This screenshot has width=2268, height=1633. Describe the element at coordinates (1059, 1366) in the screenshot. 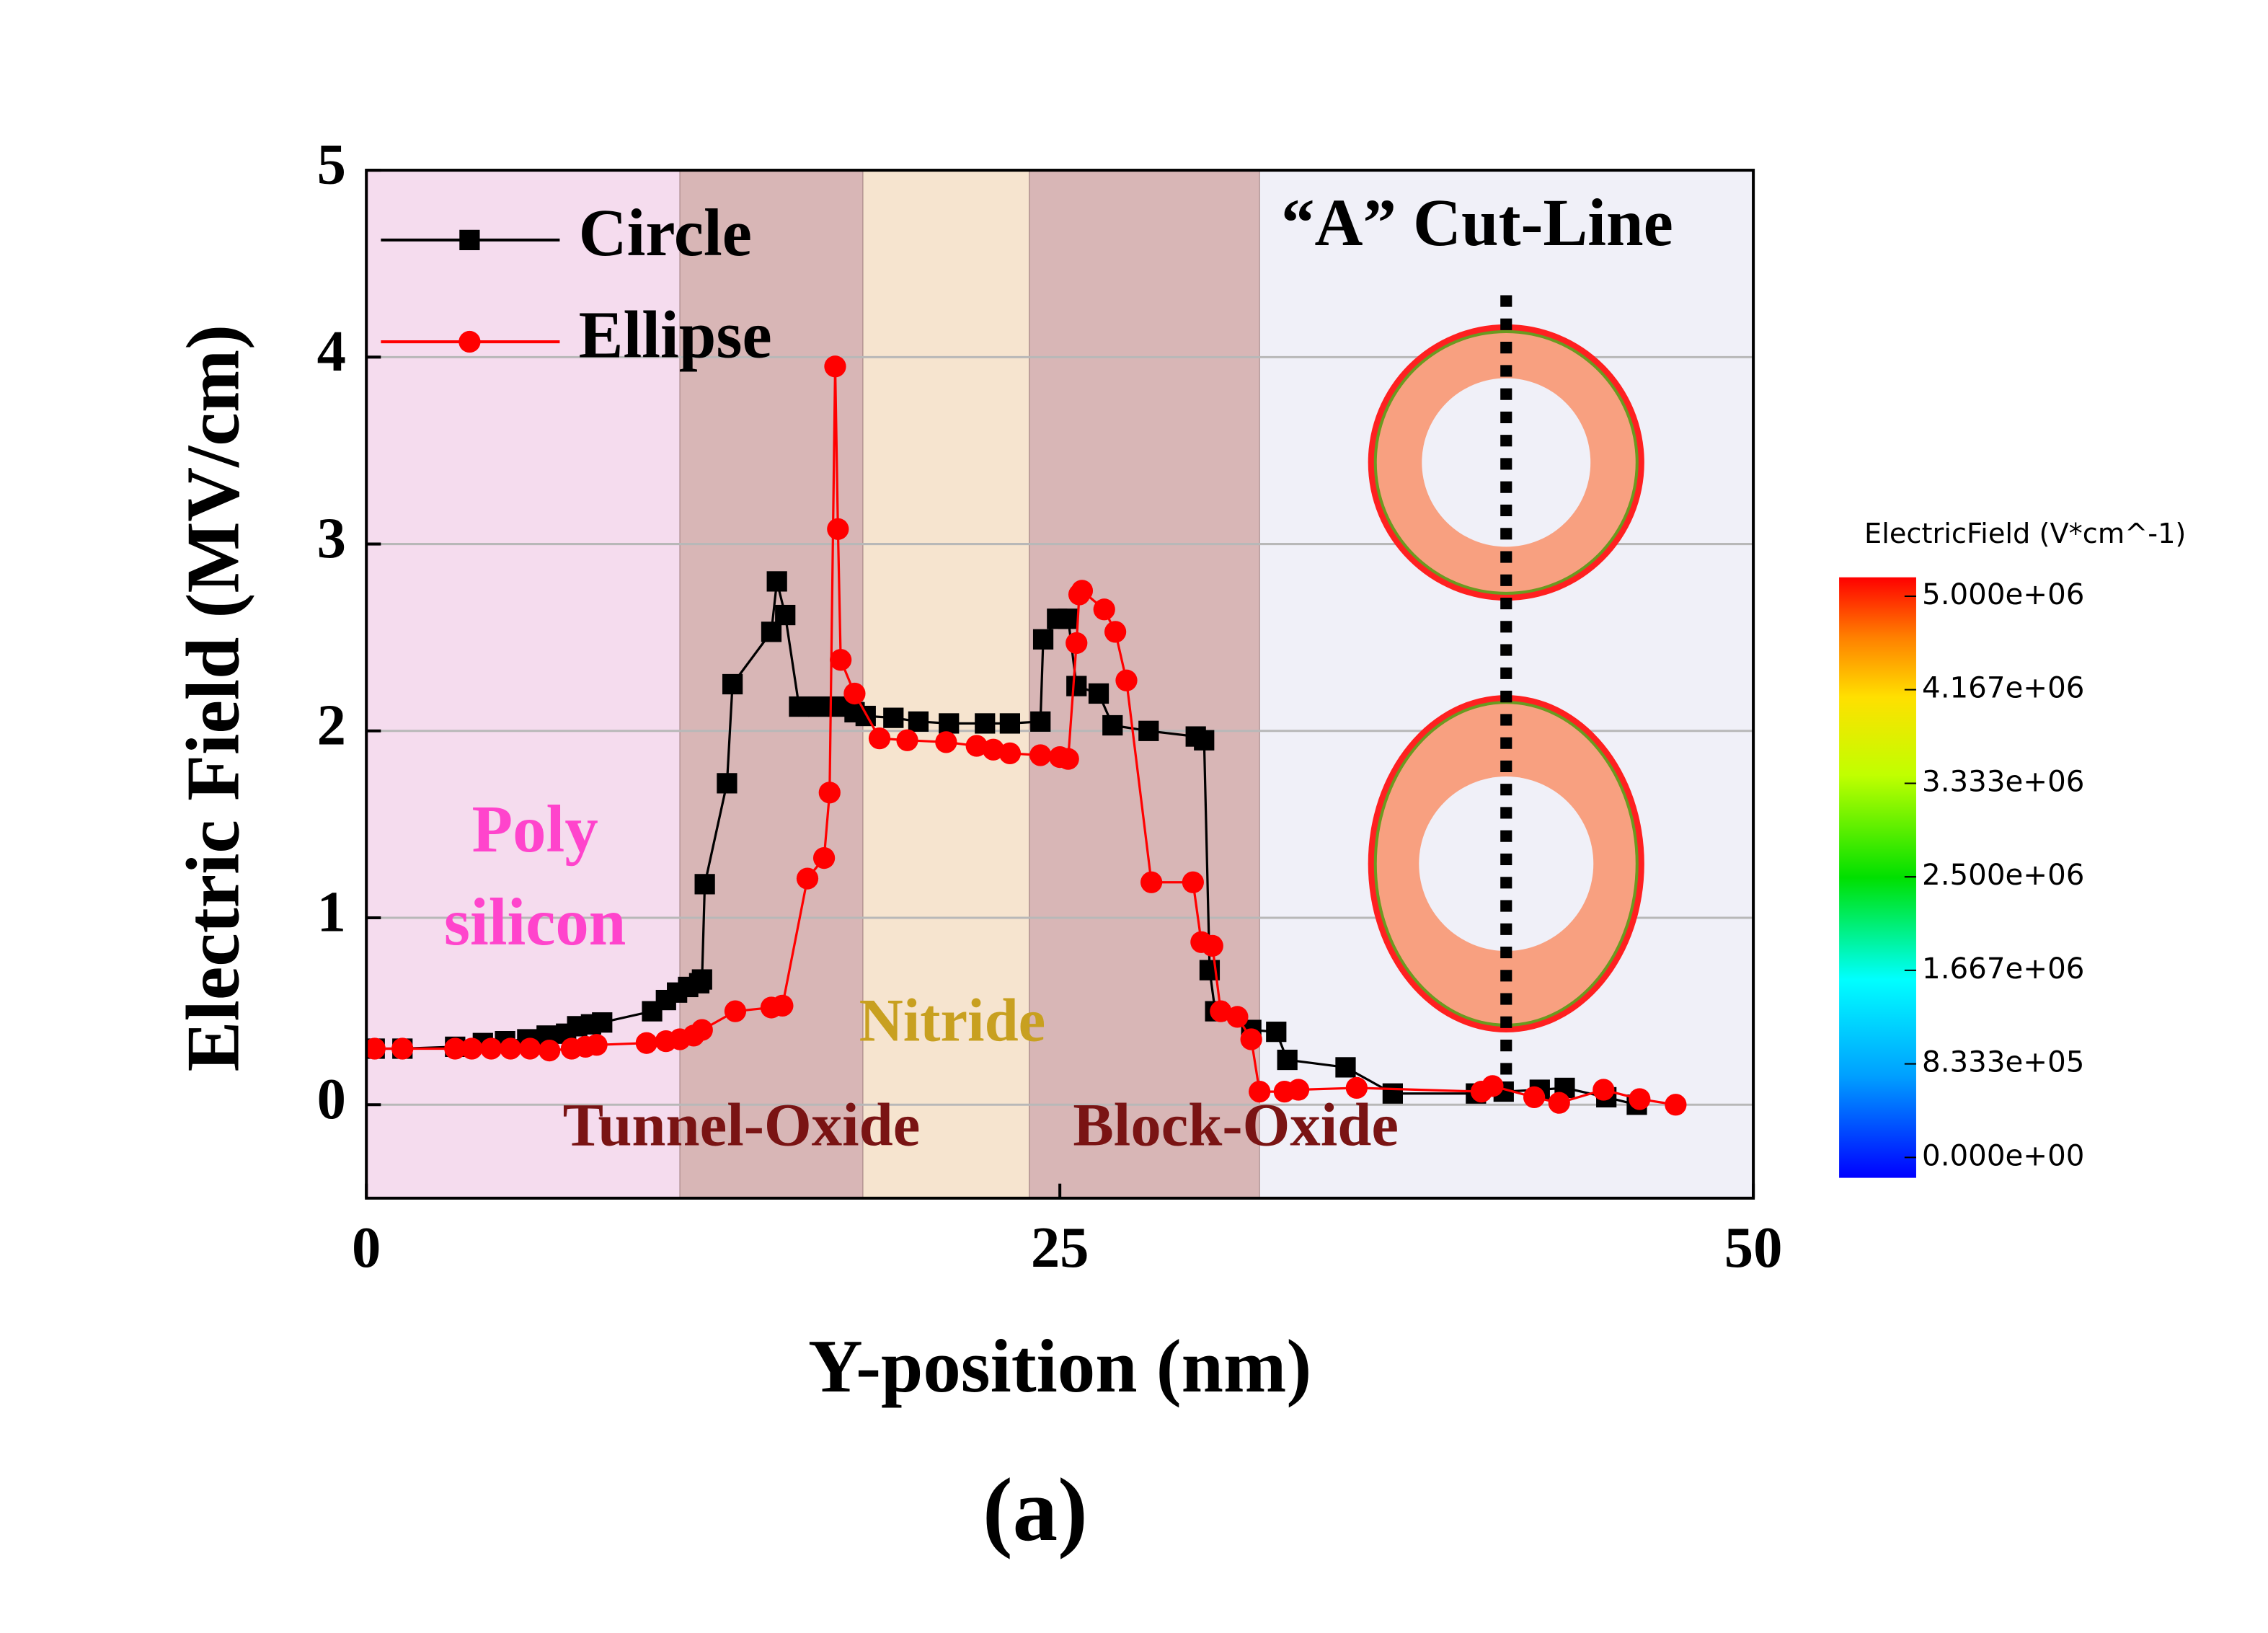

I see `x-axis-label: Y-position (nm)` at that location.